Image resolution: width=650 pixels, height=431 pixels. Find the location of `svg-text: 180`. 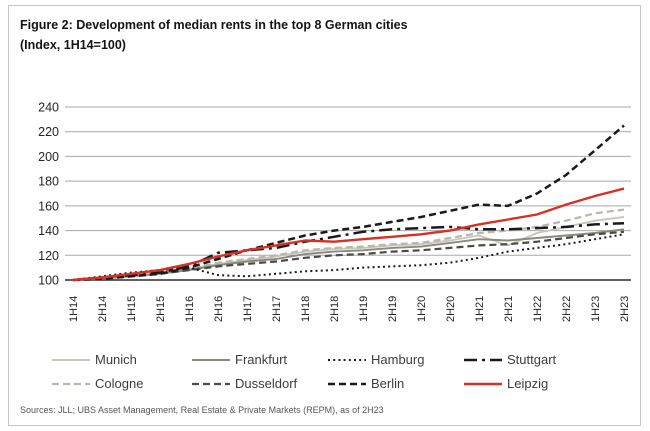

svg-text: 180 is located at coordinates (48, 182).